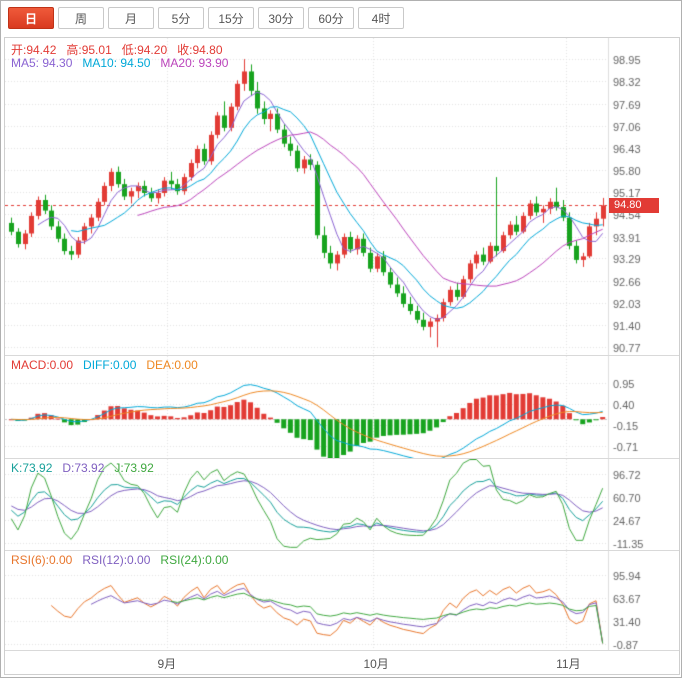 The height and width of the screenshot is (678, 682). What do you see at coordinates (634, 205) in the screenshot?
I see `current-price-tag: 94.80` at bounding box center [634, 205].